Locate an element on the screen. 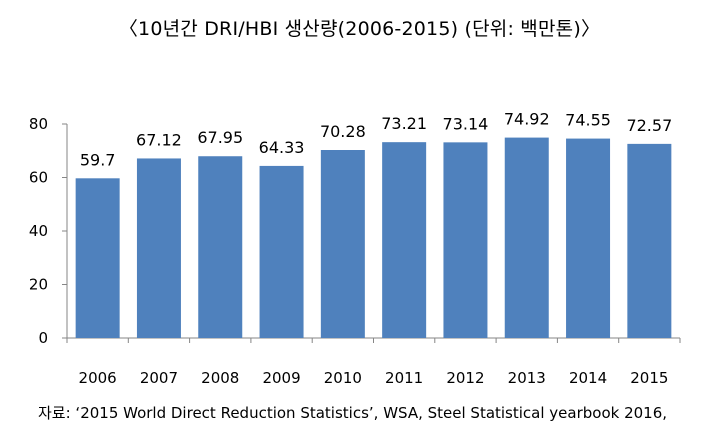  x-tick-label: 2009 is located at coordinates (281, 378).